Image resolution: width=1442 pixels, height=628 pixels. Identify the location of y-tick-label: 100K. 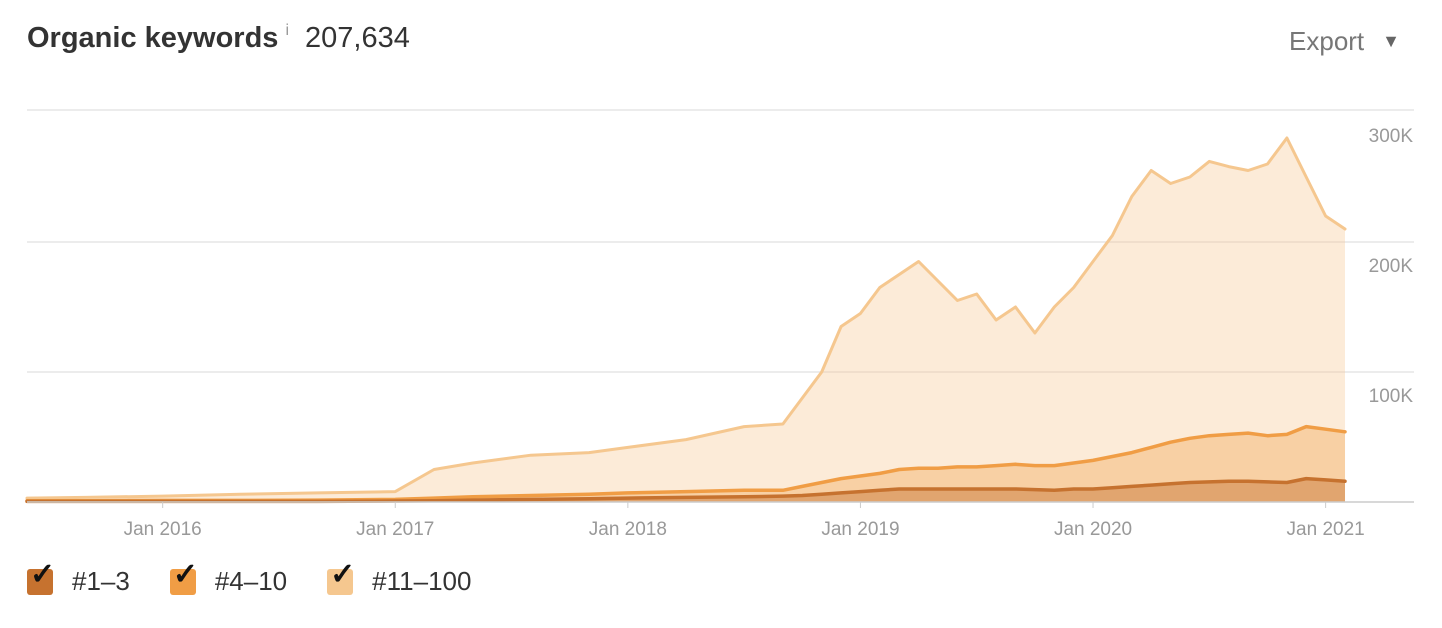
(1391, 396).